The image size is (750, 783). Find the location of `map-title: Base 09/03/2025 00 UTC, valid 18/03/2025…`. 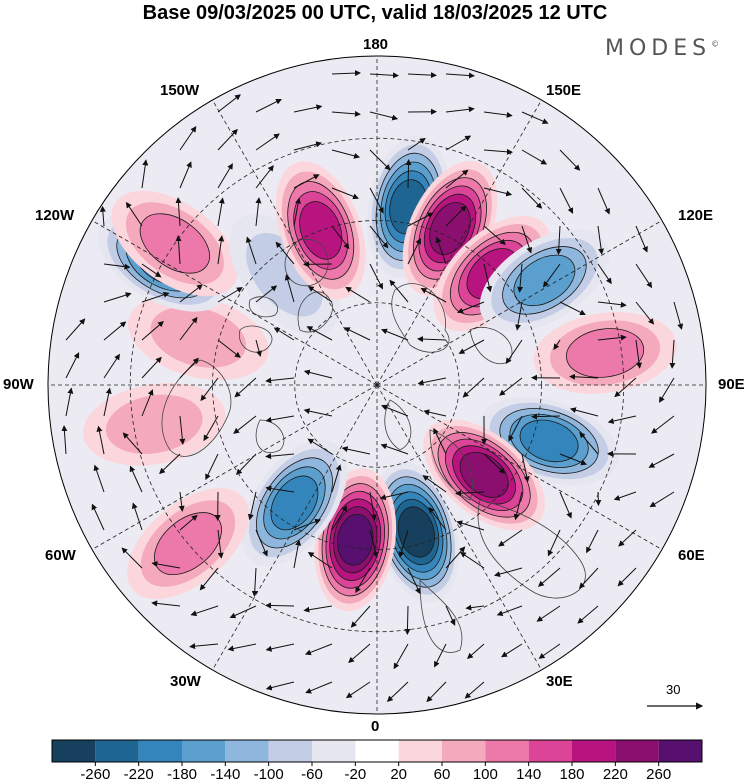

map-title: Base 09/03/2025 00 UTC, valid 18/03/2025… is located at coordinates (375, 13).